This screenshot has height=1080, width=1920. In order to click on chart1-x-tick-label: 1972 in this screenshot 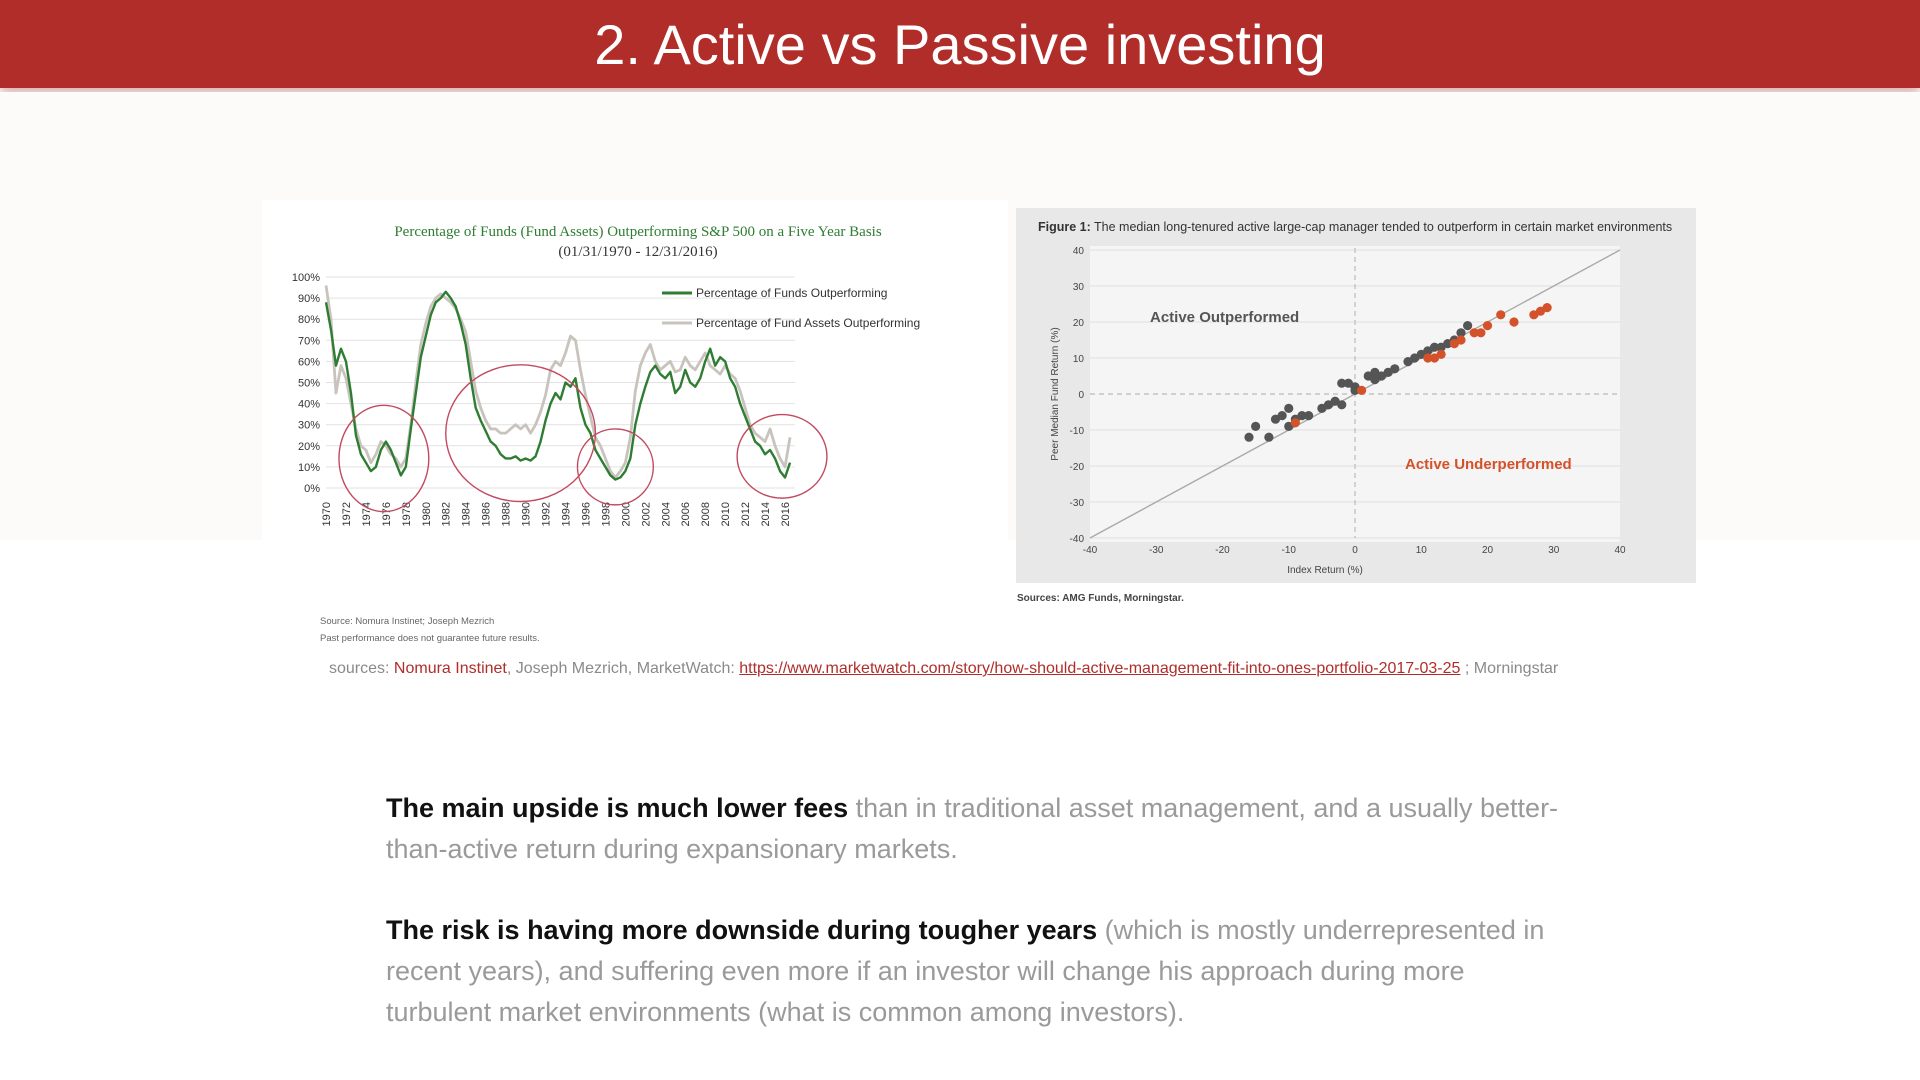, I will do `click(347, 514)`.